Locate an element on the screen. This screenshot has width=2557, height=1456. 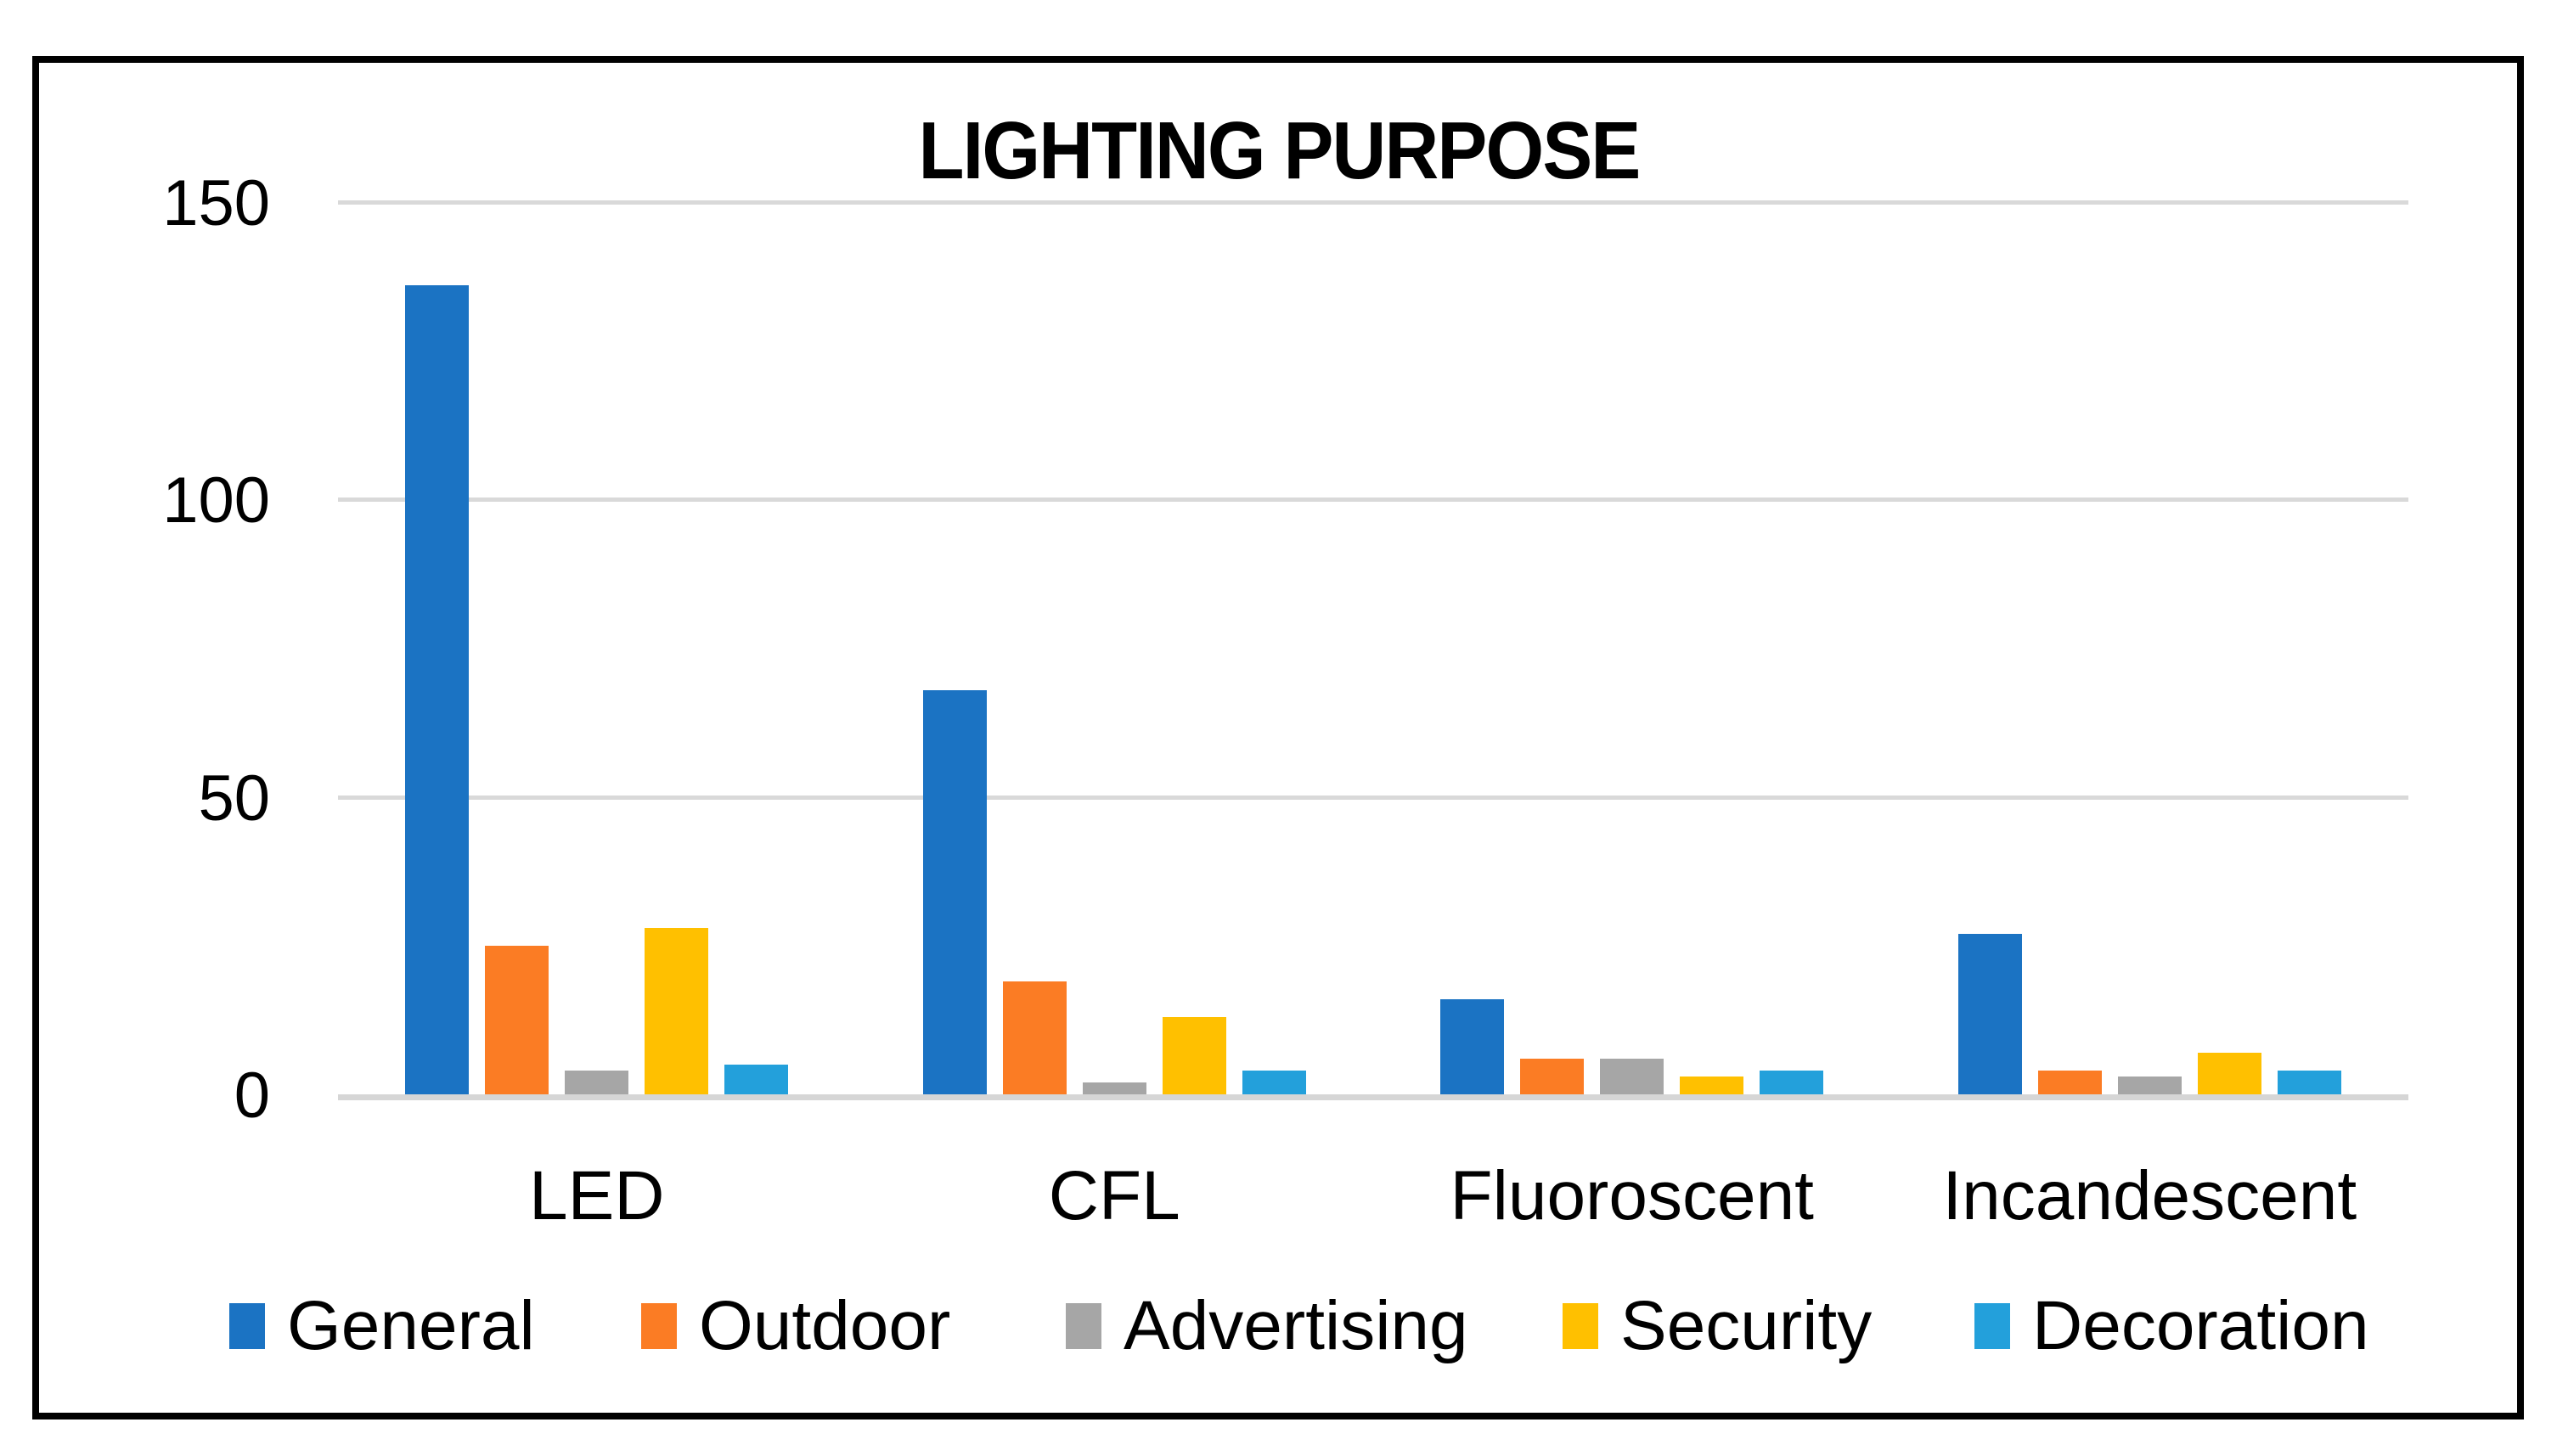
bar-decoration-incandescent is located at coordinates (2309, 1082).